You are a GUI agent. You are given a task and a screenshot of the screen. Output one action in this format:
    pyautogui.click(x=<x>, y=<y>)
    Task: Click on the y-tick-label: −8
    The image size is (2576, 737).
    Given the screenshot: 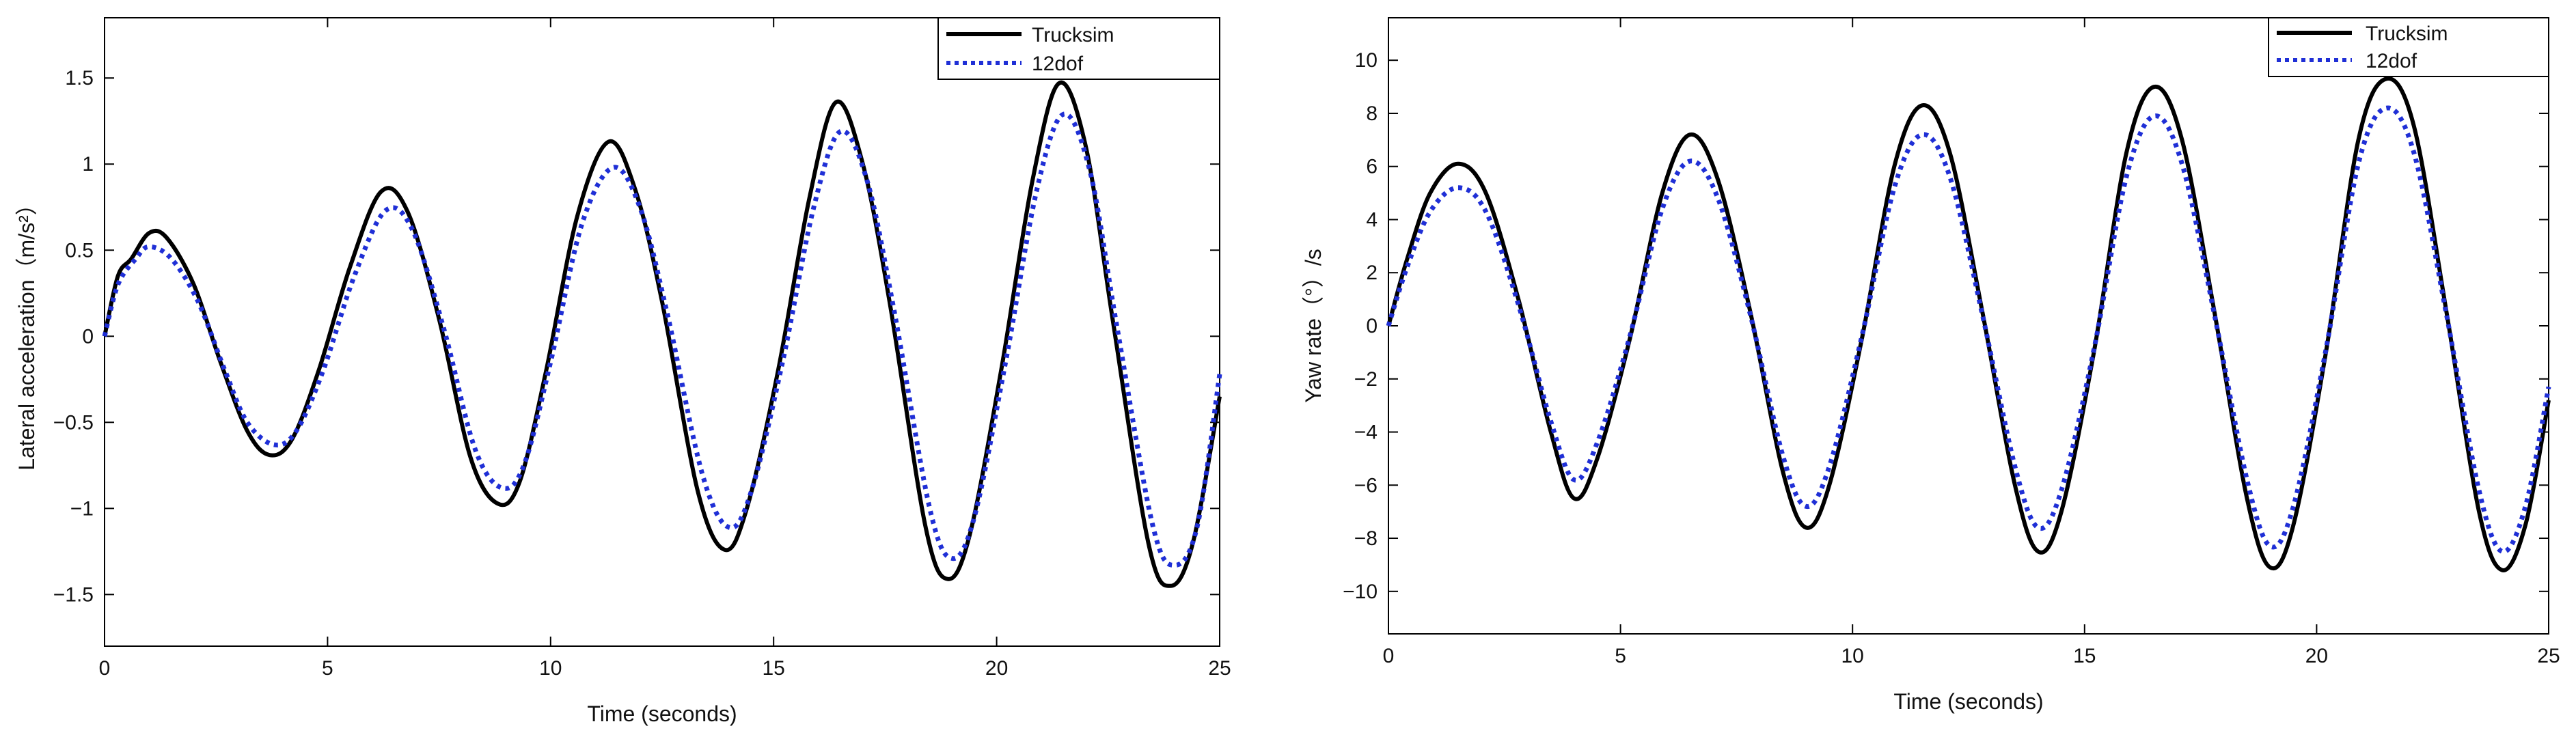 What is the action you would take?
    pyautogui.click(x=1366, y=538)
    